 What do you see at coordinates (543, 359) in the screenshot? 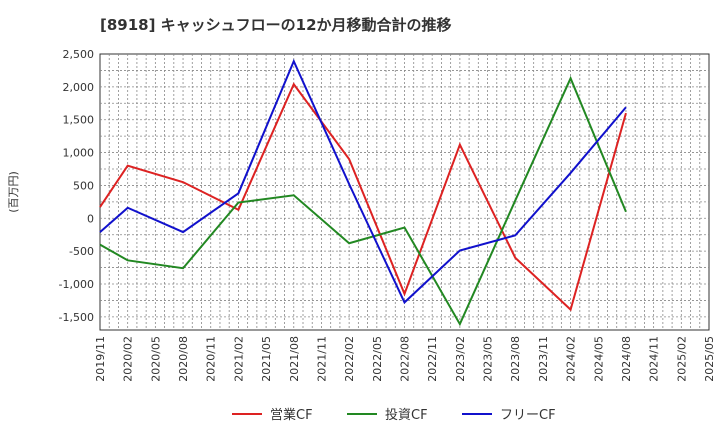
I see `x-tick-label: 2023/11` at bounding box center [543, 359].